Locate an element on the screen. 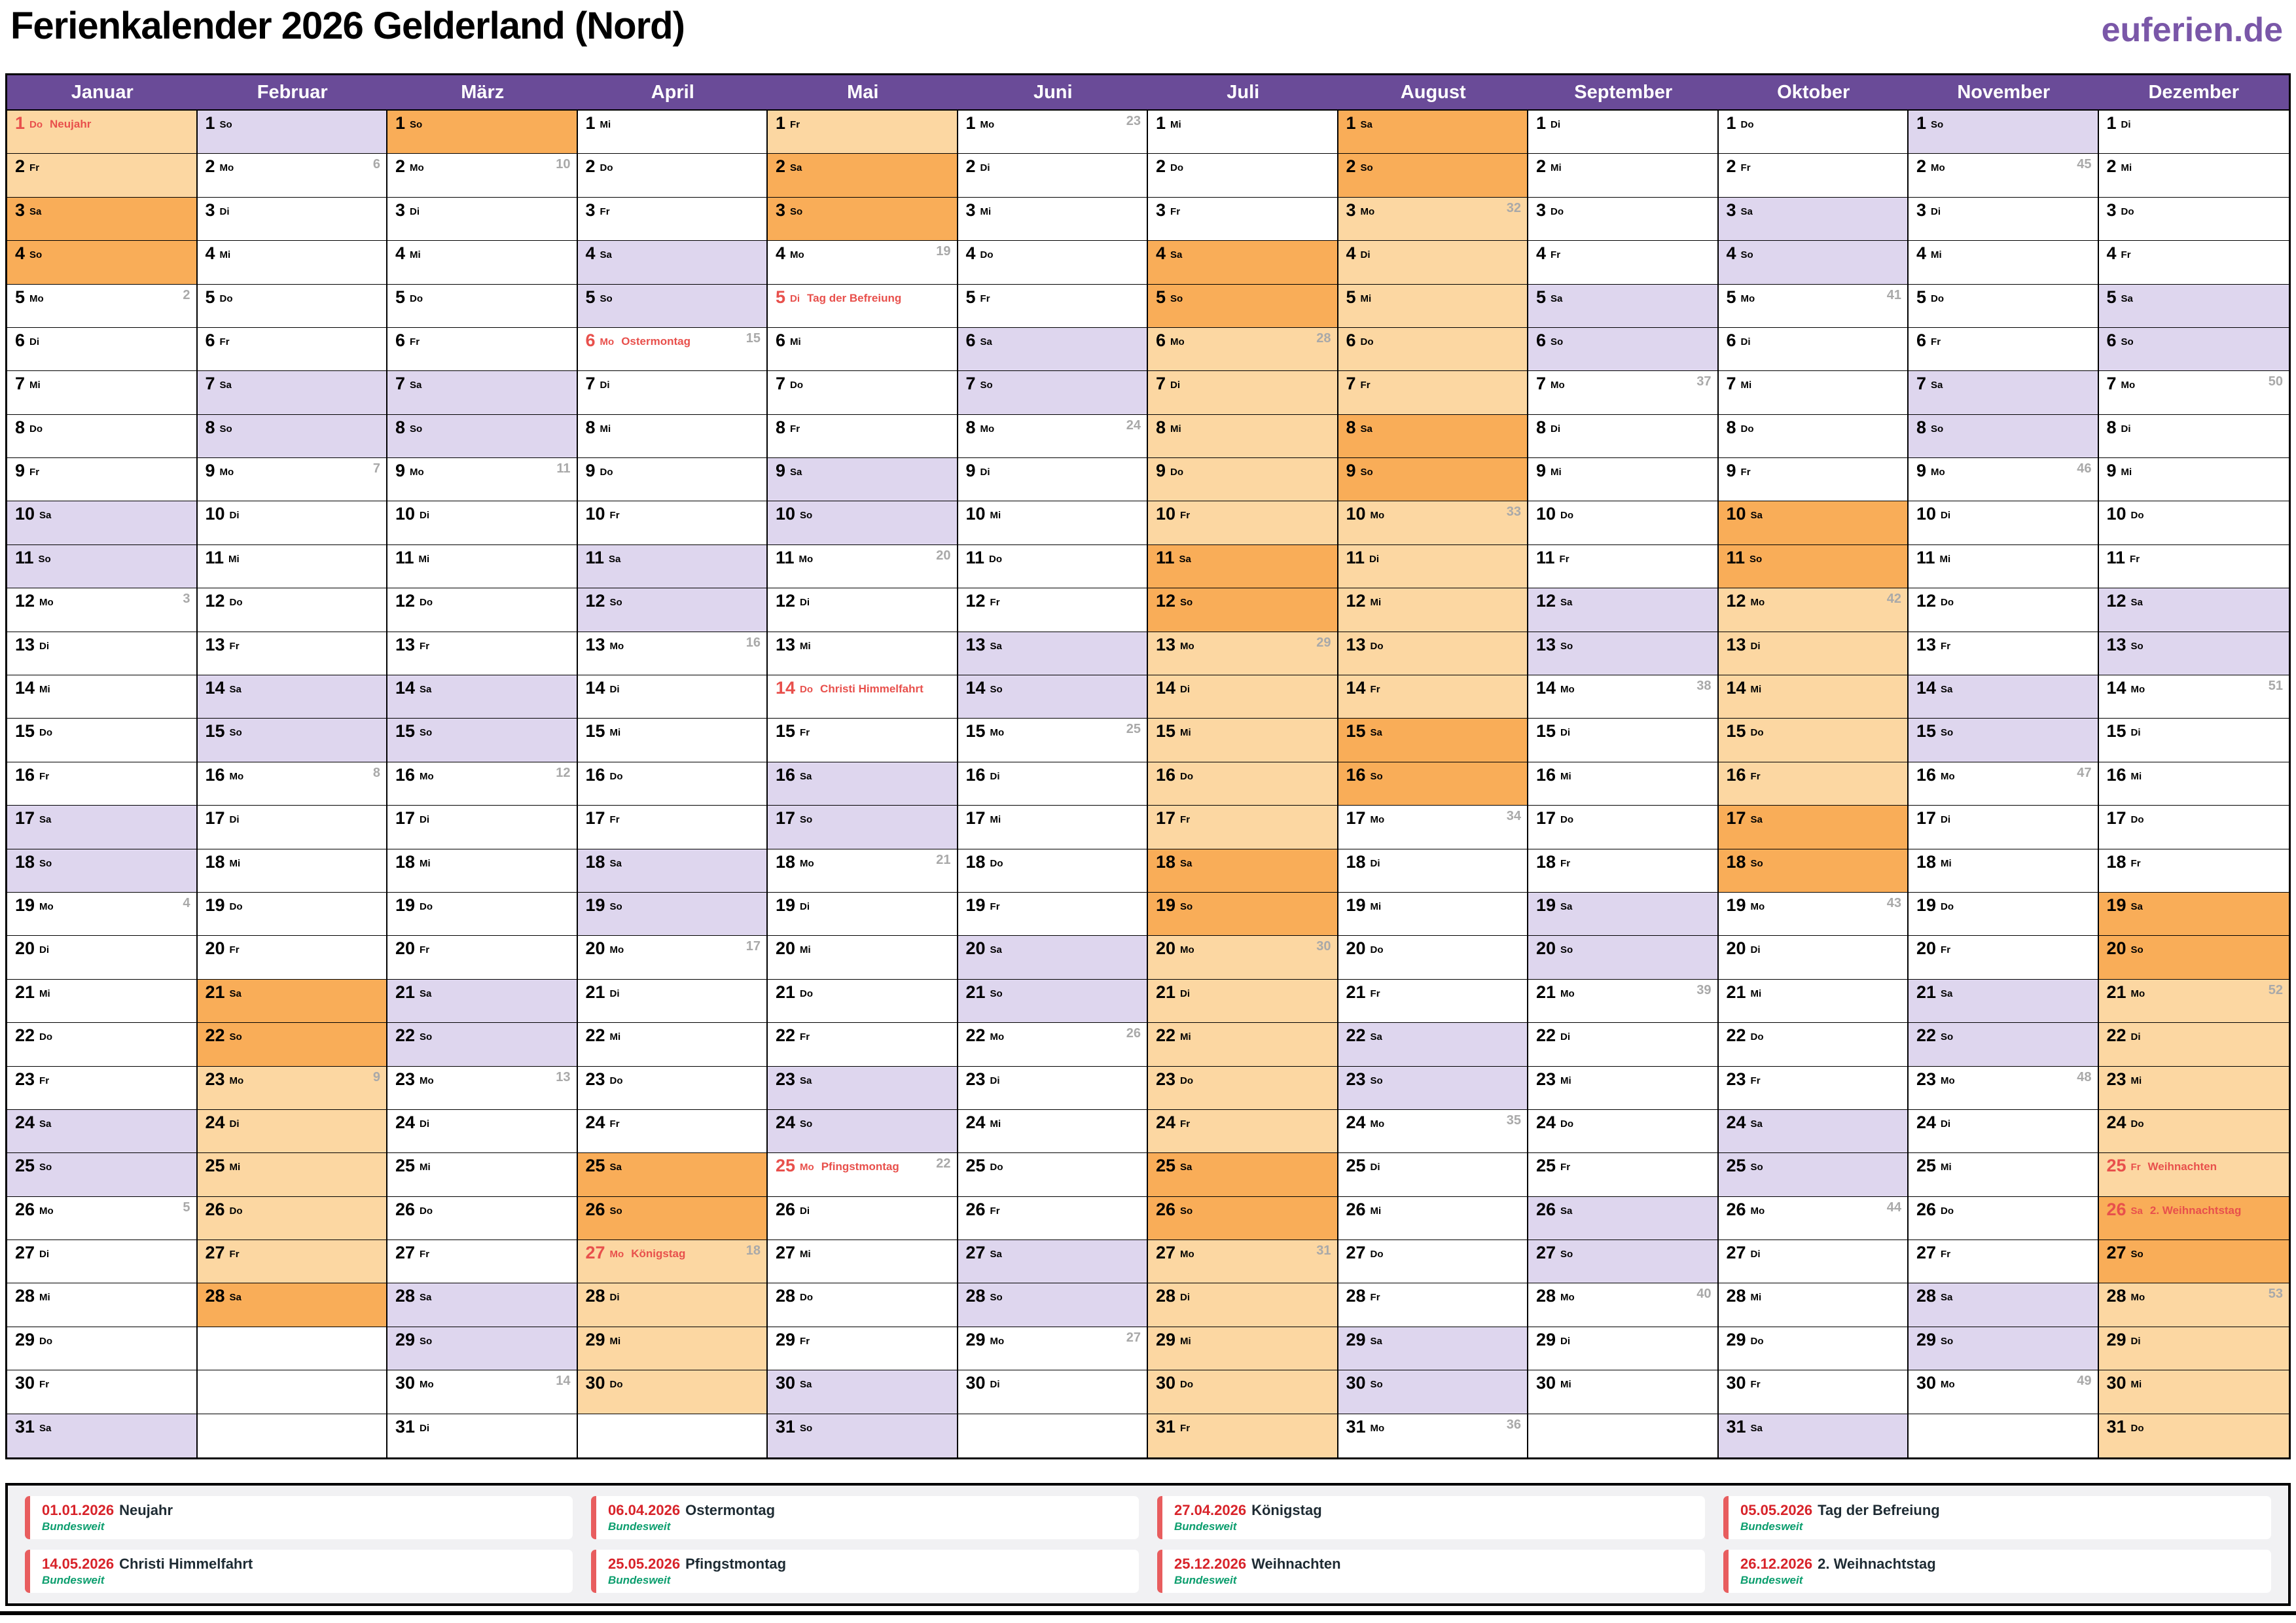  day-number: 12 is located at coordinates (595, 601).